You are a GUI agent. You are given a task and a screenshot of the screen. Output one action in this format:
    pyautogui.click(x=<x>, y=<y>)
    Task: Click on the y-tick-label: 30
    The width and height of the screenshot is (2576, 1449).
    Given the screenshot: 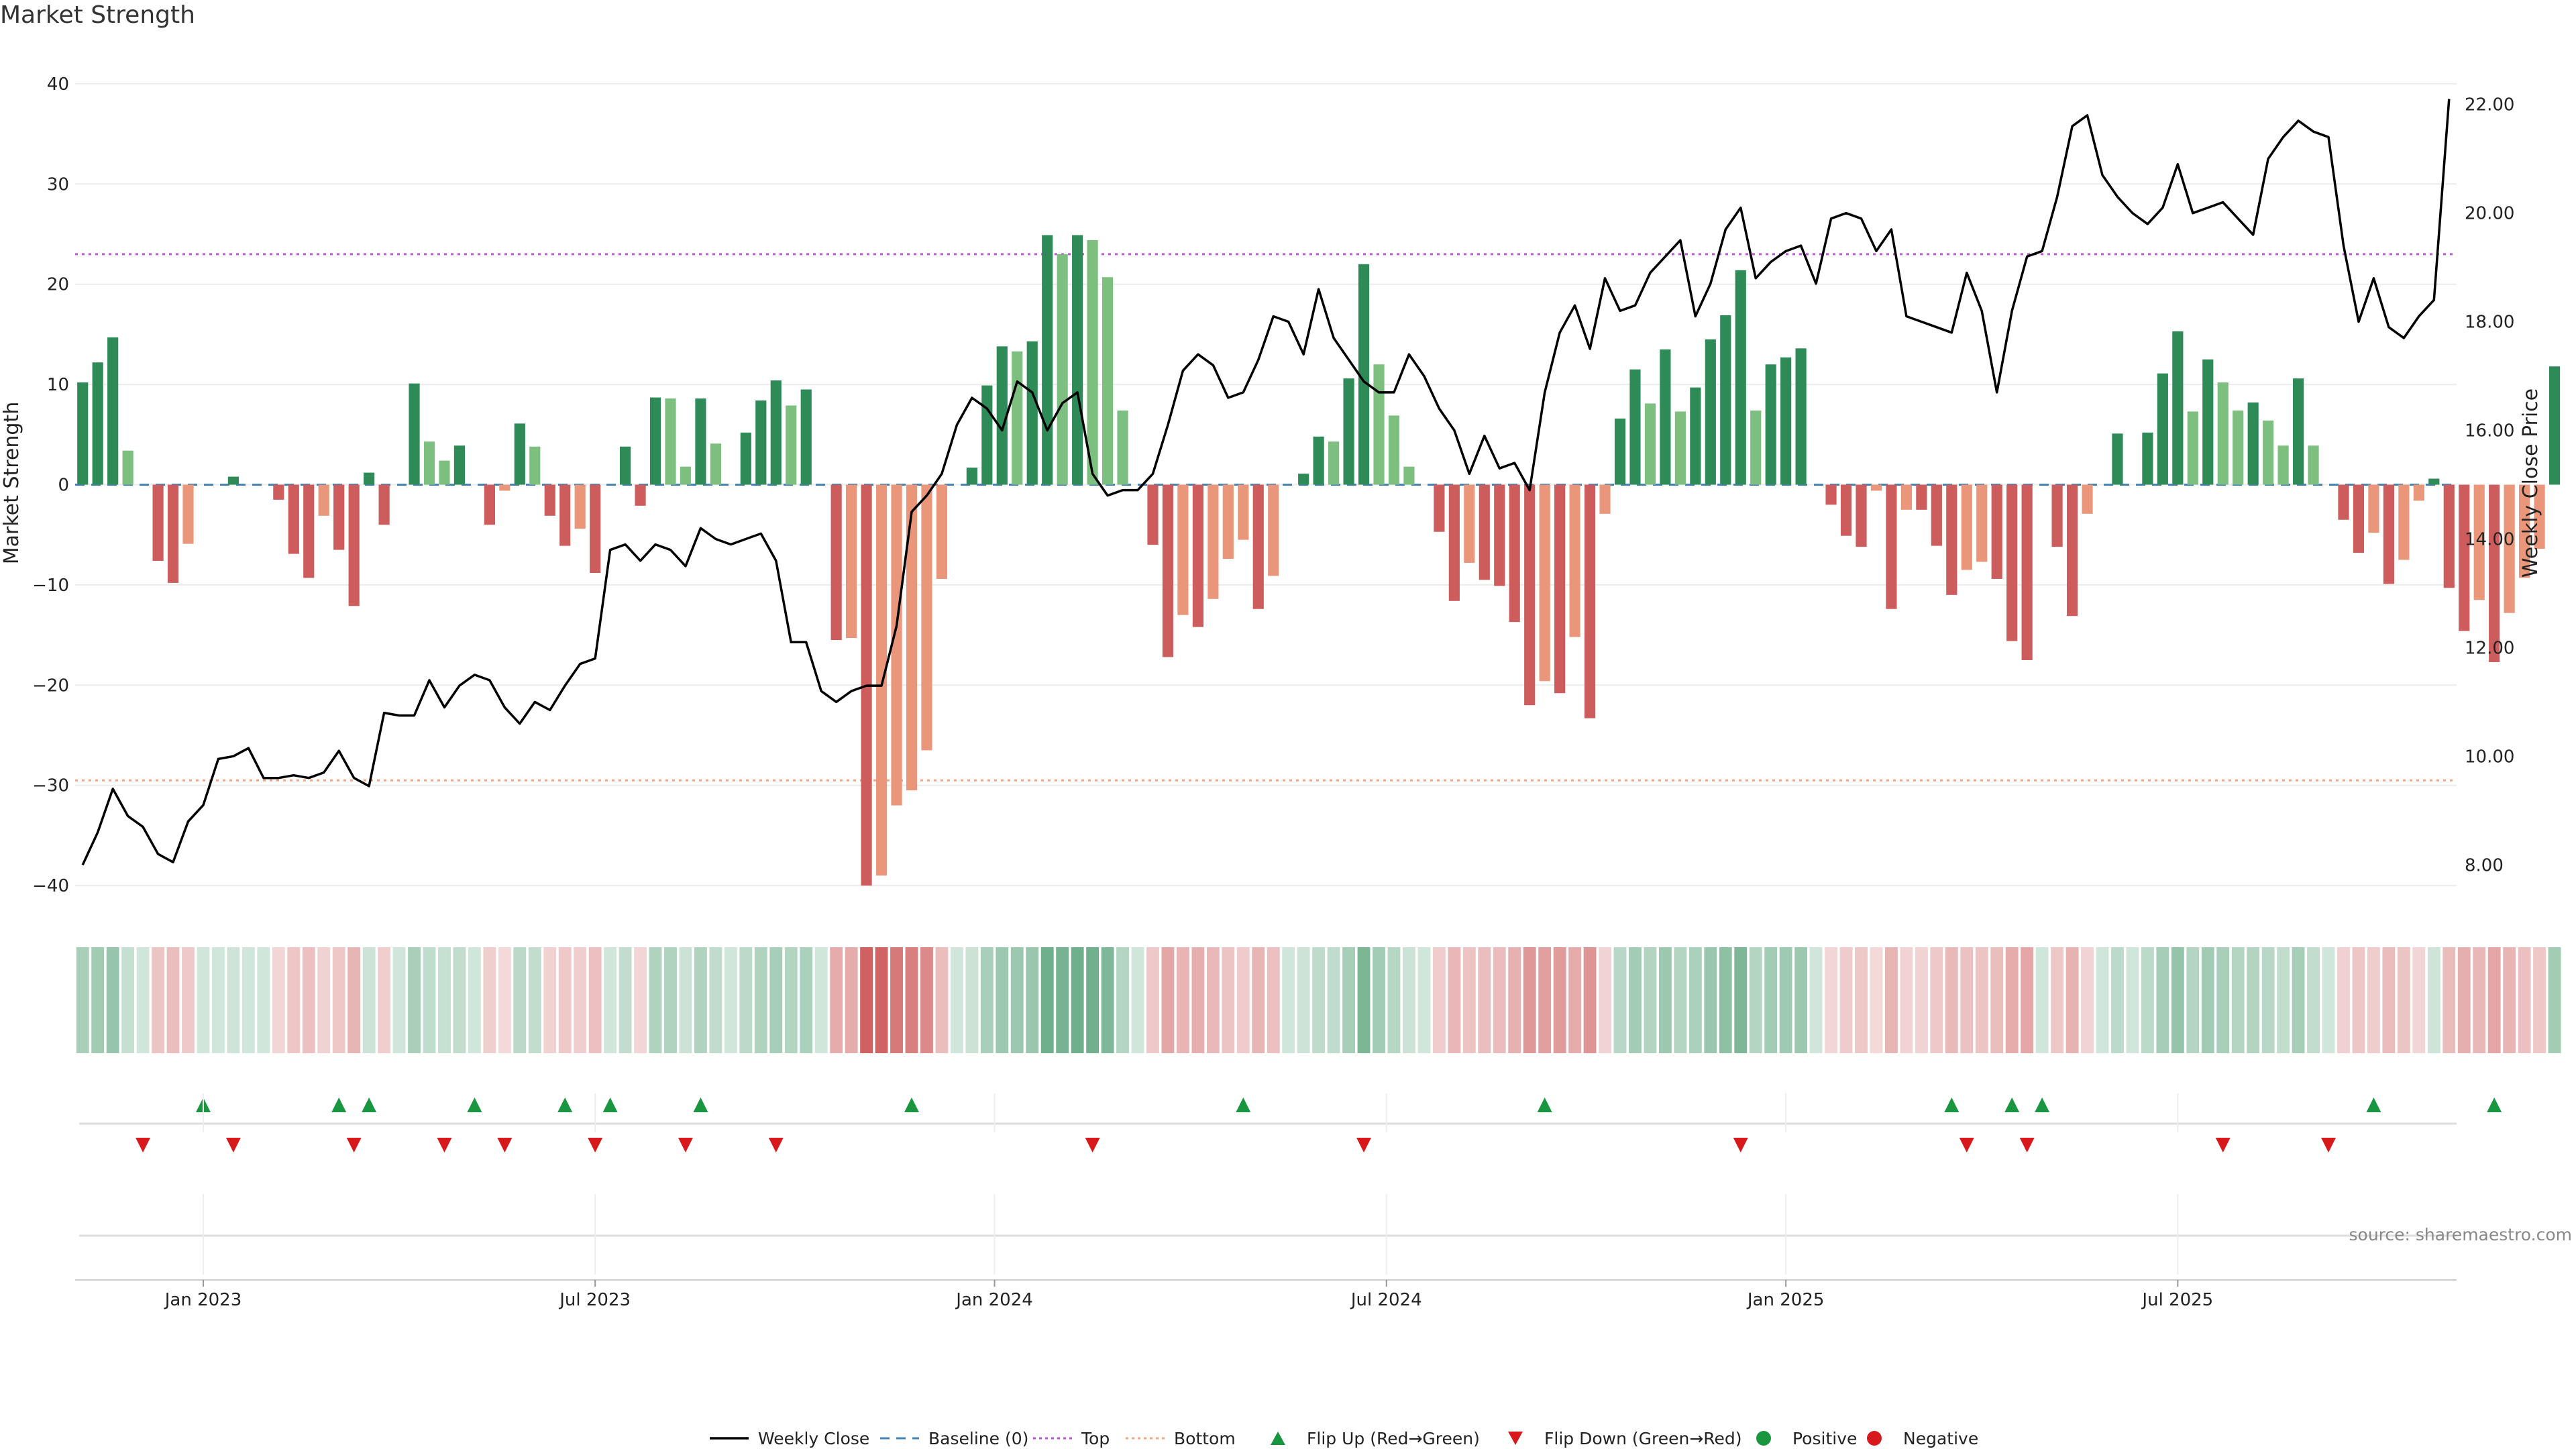 What is the action you would take?
    pyautogui.click(x=58, y=184)
    